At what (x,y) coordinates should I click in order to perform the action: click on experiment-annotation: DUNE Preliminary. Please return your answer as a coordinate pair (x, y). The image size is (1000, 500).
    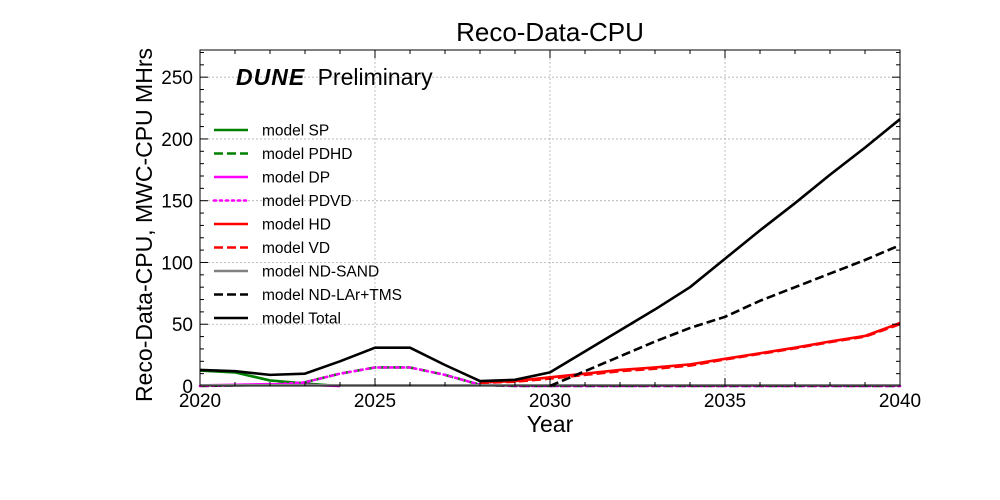
    Looking at the image, I should click on (334, 77).